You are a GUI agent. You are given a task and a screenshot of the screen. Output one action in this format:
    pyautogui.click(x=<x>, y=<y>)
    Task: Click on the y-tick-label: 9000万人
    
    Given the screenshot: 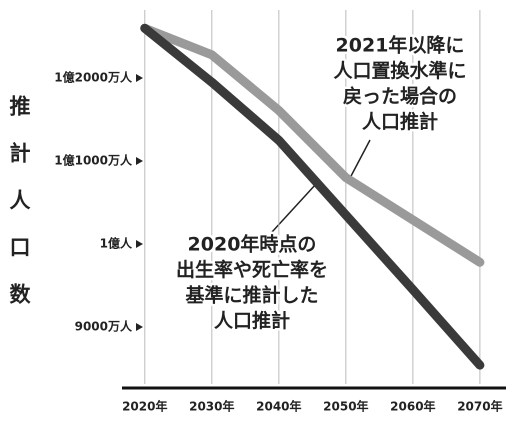 What is the action you would take?
    pyautogui.click(x=104, y=326)
    